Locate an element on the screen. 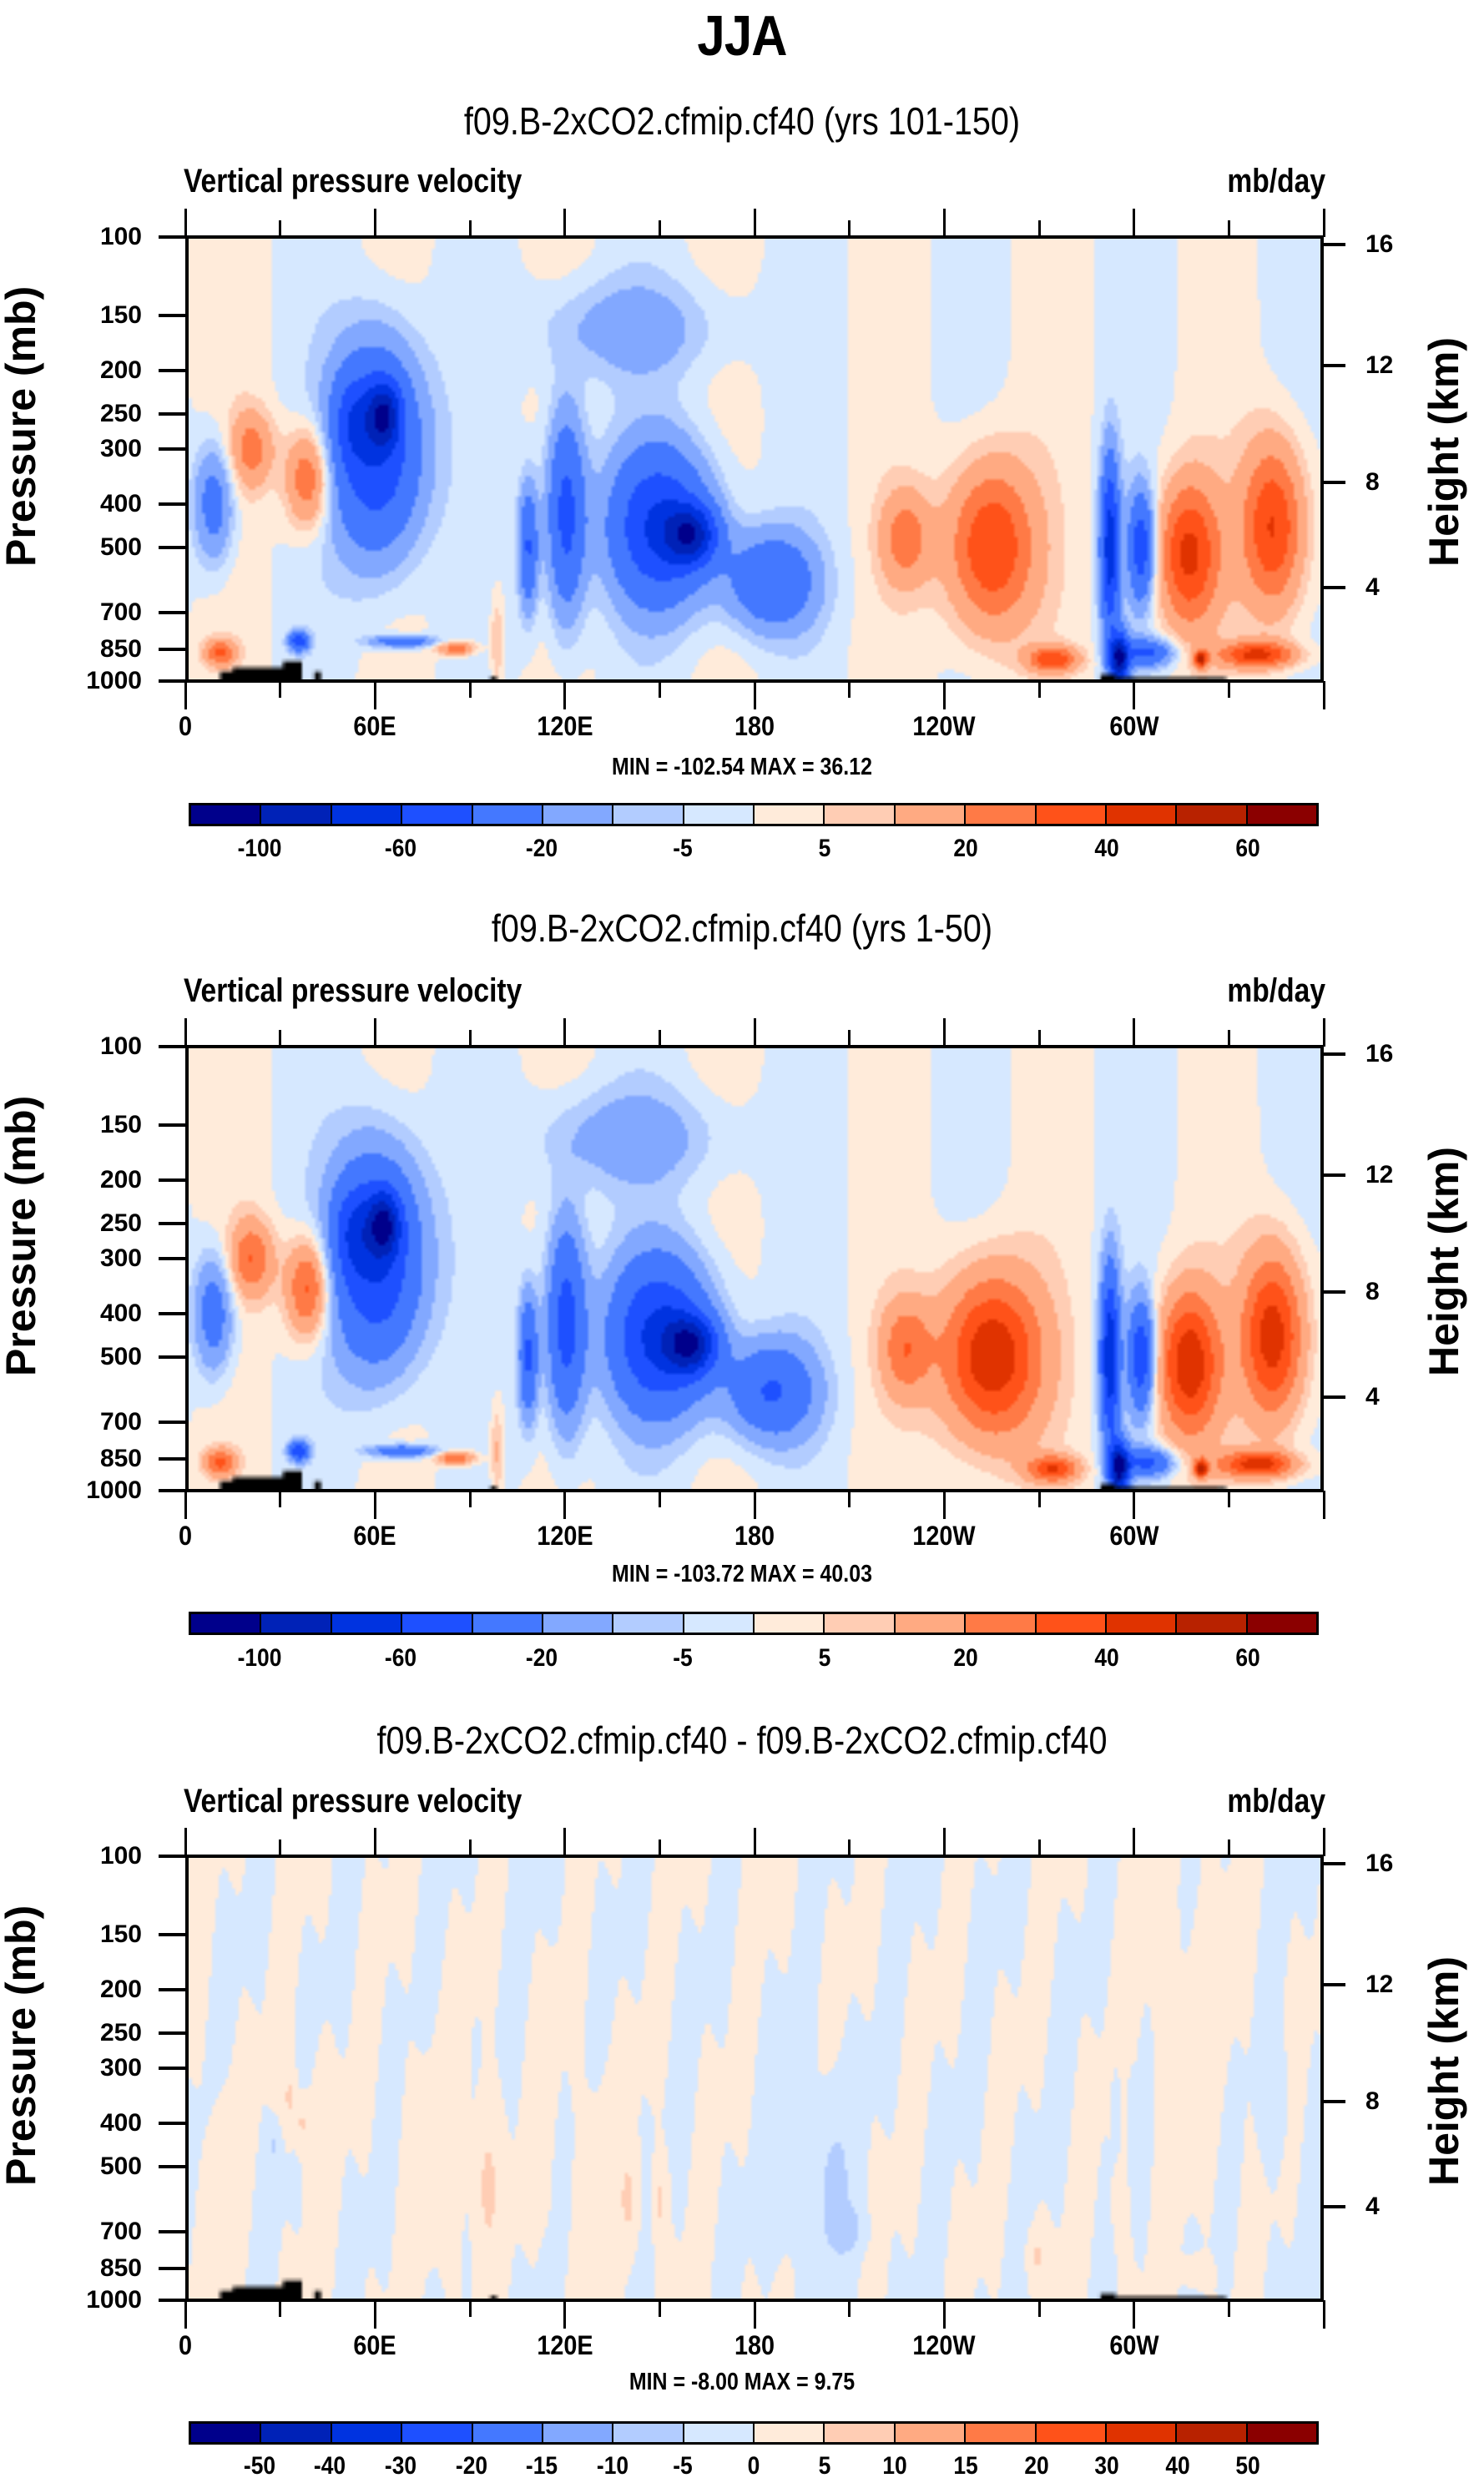 The image size is (1484, 2483). colorbar-label: -60 is located at coordinates (400, 849).